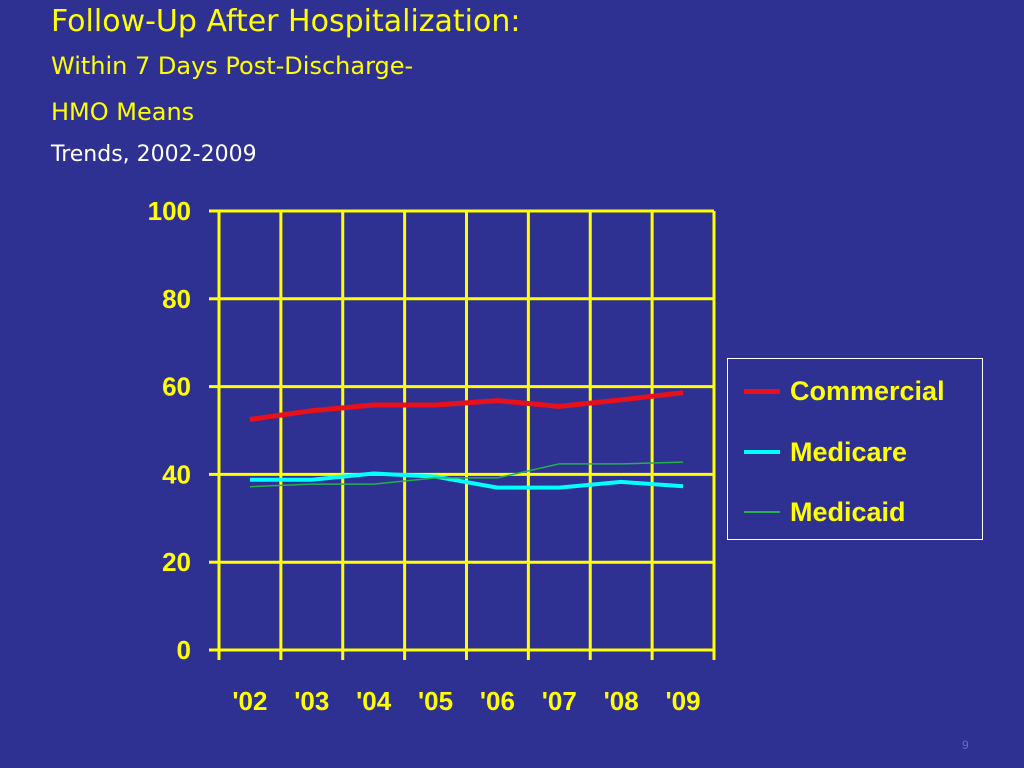  I want to click on slide-subtitle-3: Trends, 2002-2009, so click(154, 154).